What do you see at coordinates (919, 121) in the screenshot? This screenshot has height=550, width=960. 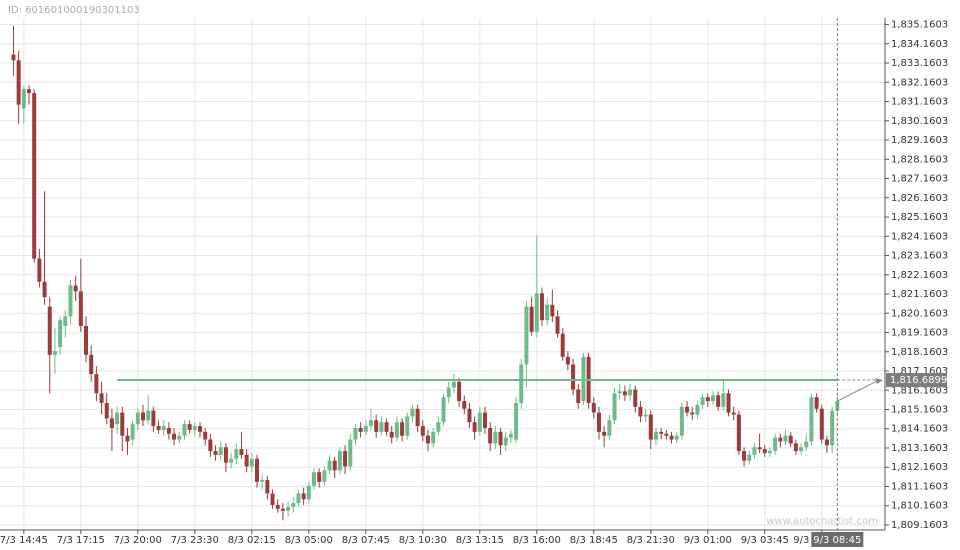 I see `y-tick-label: 1,830.1603` at bounding box center [919, 121].